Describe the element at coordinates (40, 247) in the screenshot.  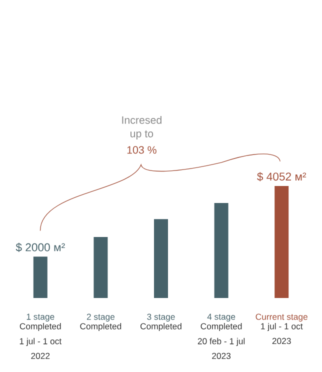
I see `data-label: $ 2000 м²` at that location.